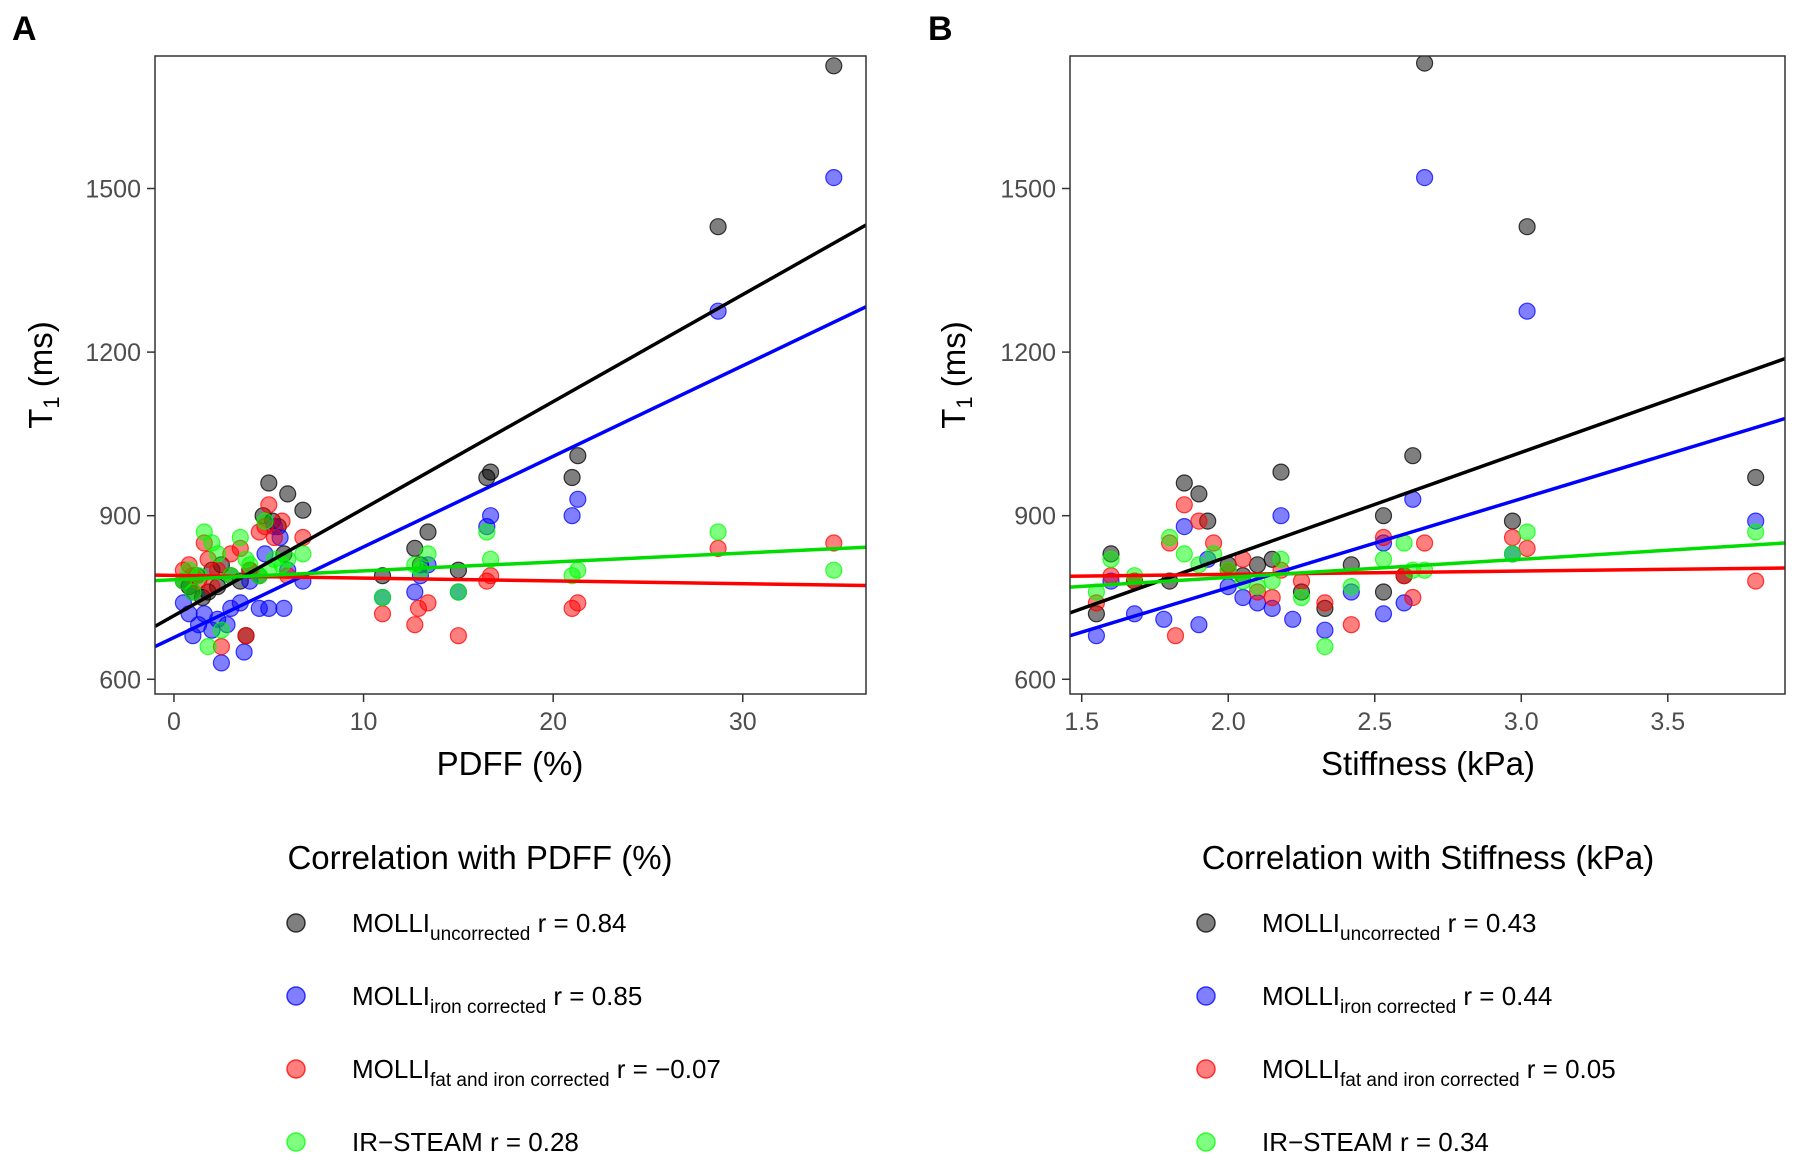 The image size is (1800, 1174). I want to click on legend-label-iron: MOLLIiron corrected r = 0.85, so click(497, 999).